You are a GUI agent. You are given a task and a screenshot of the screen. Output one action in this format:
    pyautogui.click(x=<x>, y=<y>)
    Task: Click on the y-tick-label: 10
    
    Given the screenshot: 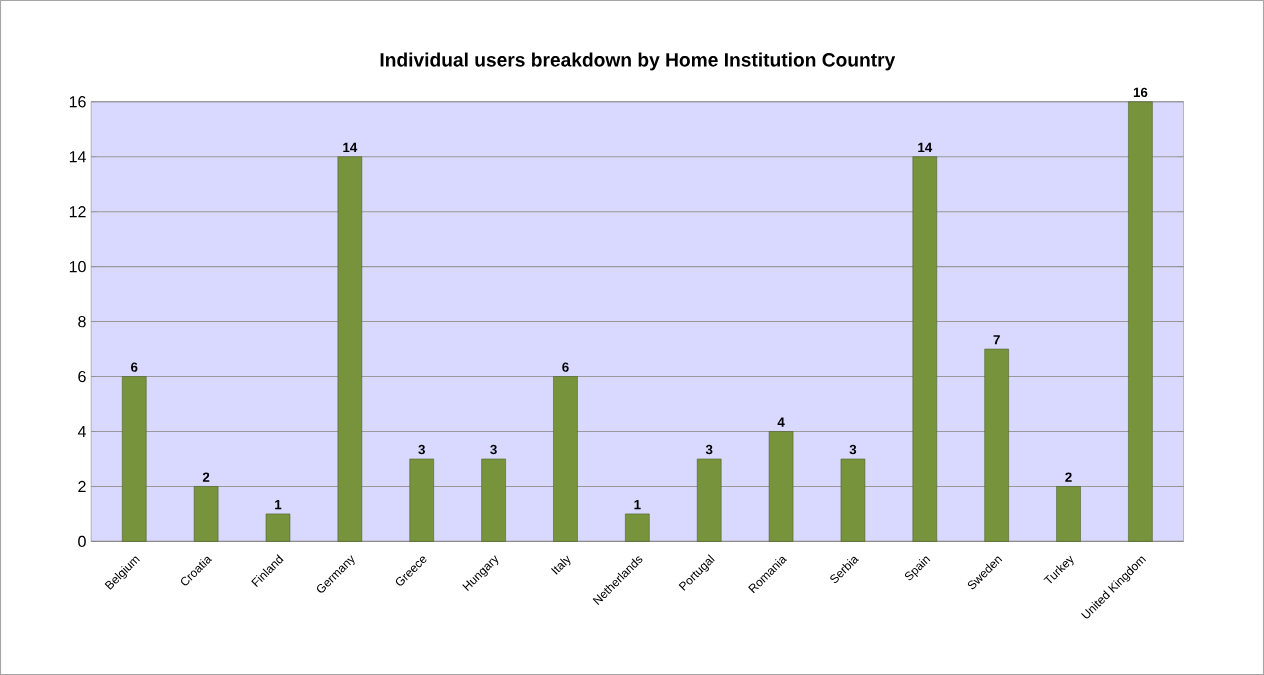 What is the action you would take?
    pyautogui.click(x=77, y=266)
    